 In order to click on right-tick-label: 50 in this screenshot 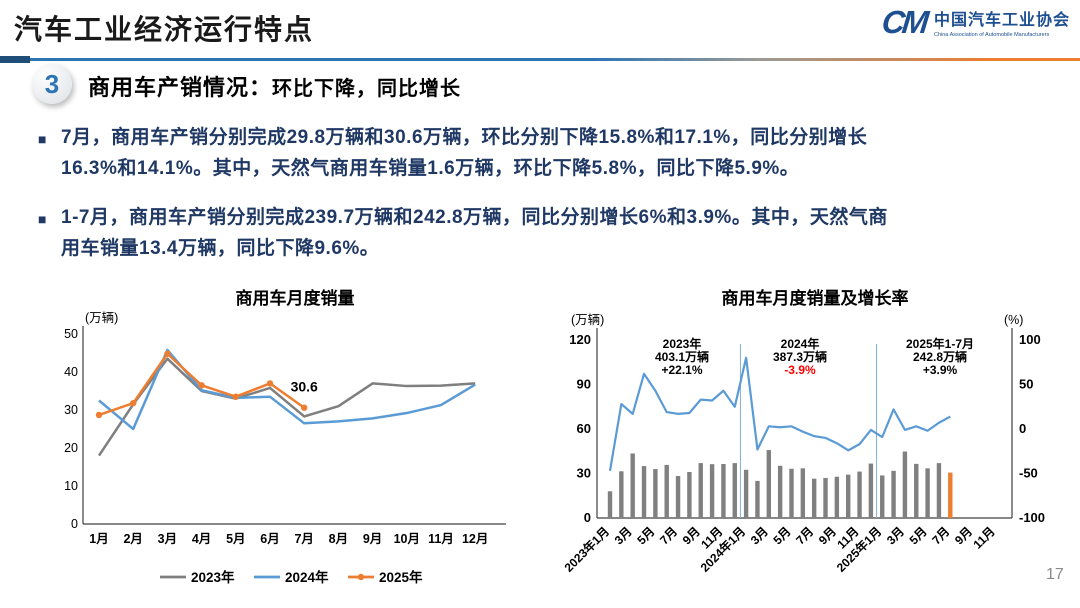, I will do `click(1026, 384)`.